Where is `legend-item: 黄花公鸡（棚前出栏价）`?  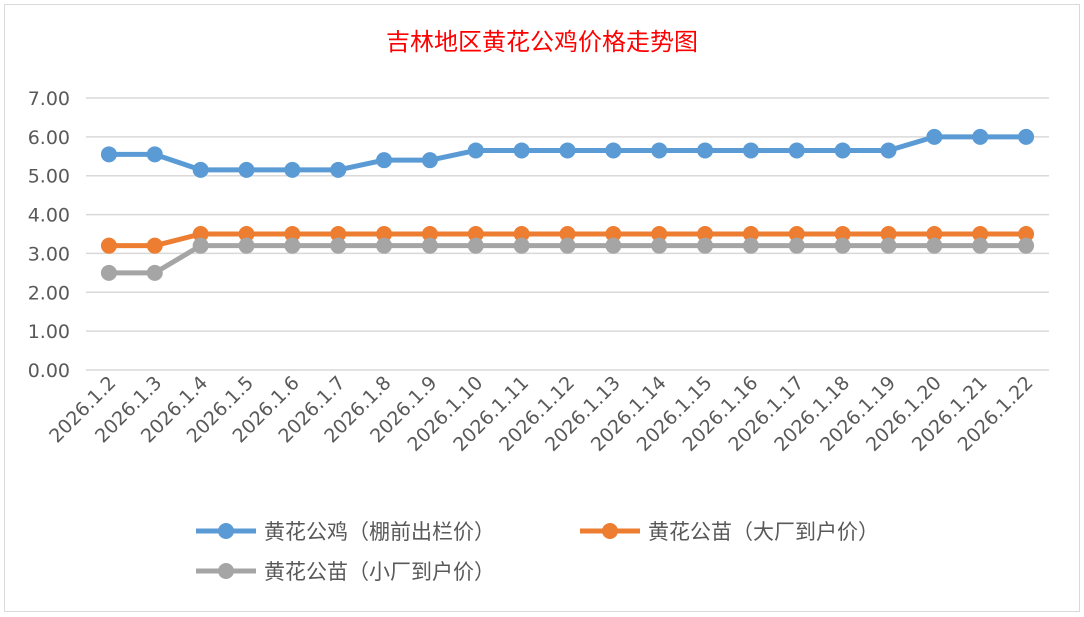 legend-item: 黄花公鸡（棚前出栏价） is located at coordinates (345, 532).